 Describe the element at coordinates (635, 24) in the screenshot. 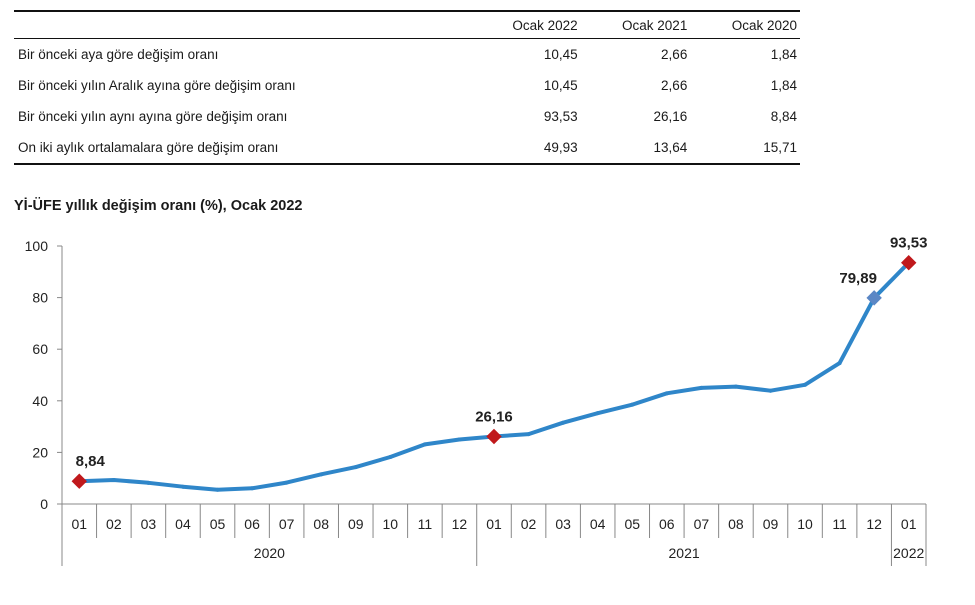

I see `table-header-ocak-2021: Ocak 2021` at that location.